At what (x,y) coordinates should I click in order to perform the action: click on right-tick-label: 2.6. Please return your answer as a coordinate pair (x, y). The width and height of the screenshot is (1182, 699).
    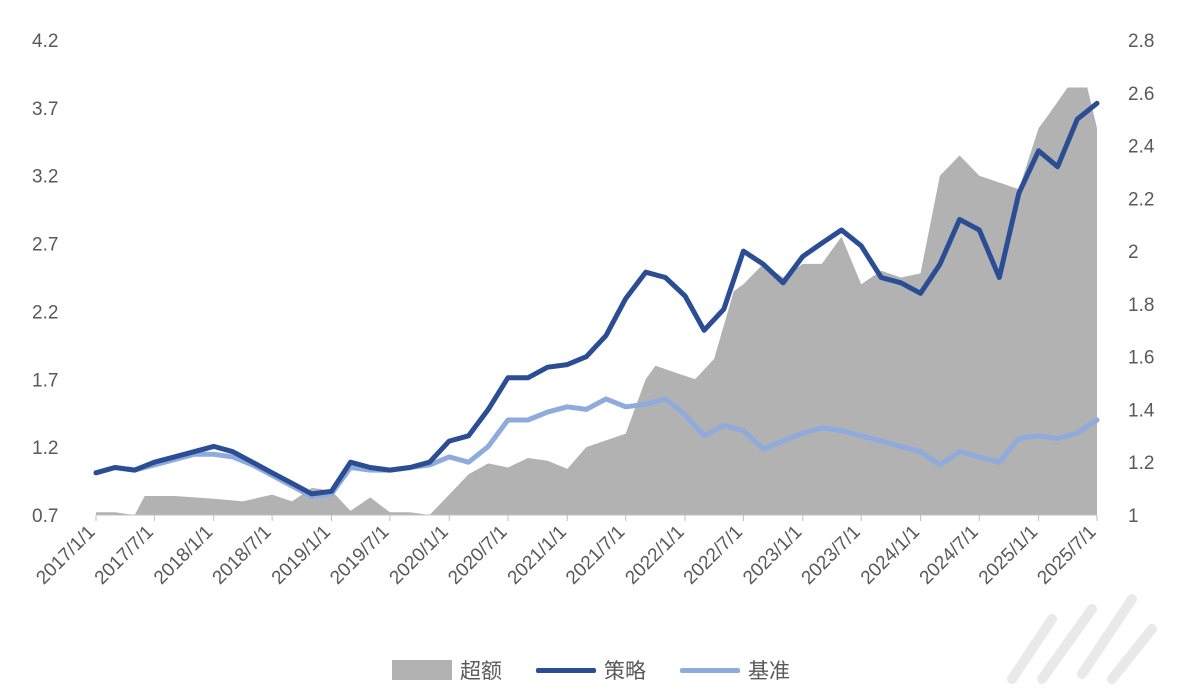
    Looking at the image, I should click on (1141, 94).